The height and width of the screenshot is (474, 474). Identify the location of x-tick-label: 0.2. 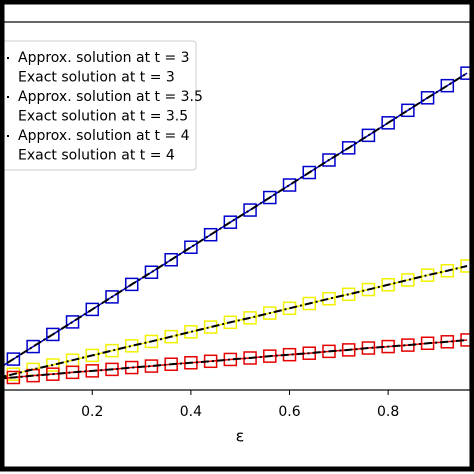
(92, 412).